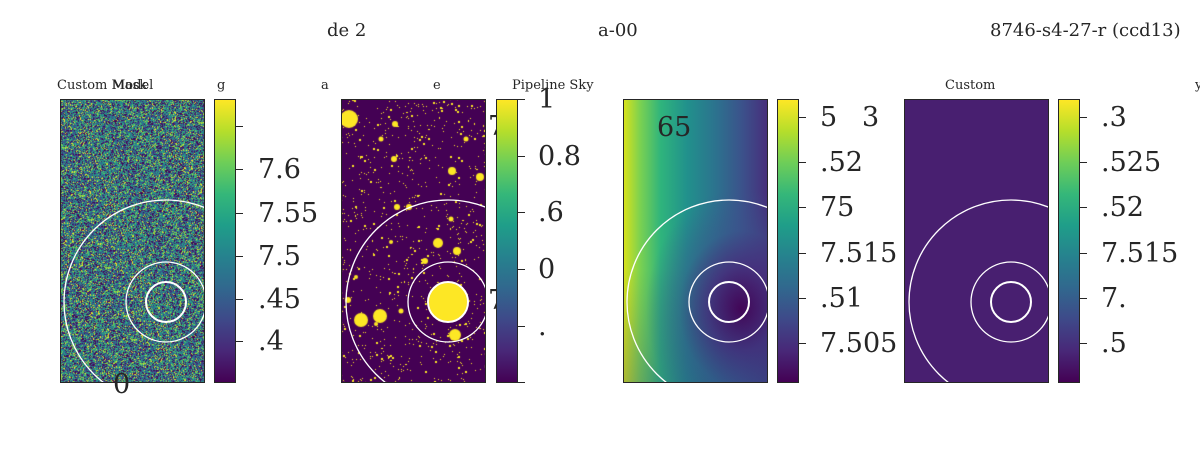 This screenshot has width=1200, height=450. What do you see at coordinates (547, 269) in the screenshot?
I see `colorbar-2-tick-label: 0` at bounding box center [547, 269].